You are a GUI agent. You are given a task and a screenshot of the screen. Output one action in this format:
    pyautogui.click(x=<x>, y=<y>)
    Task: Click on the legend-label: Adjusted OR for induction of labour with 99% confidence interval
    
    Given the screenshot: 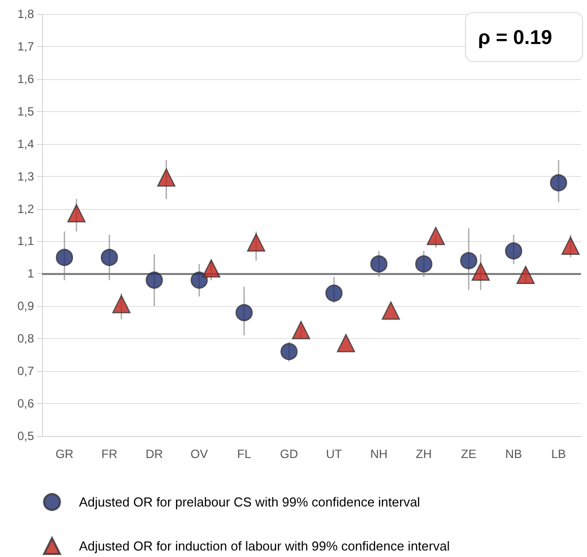 What is the action you would take?
    pyautogui.click(x=264, y=546)
    